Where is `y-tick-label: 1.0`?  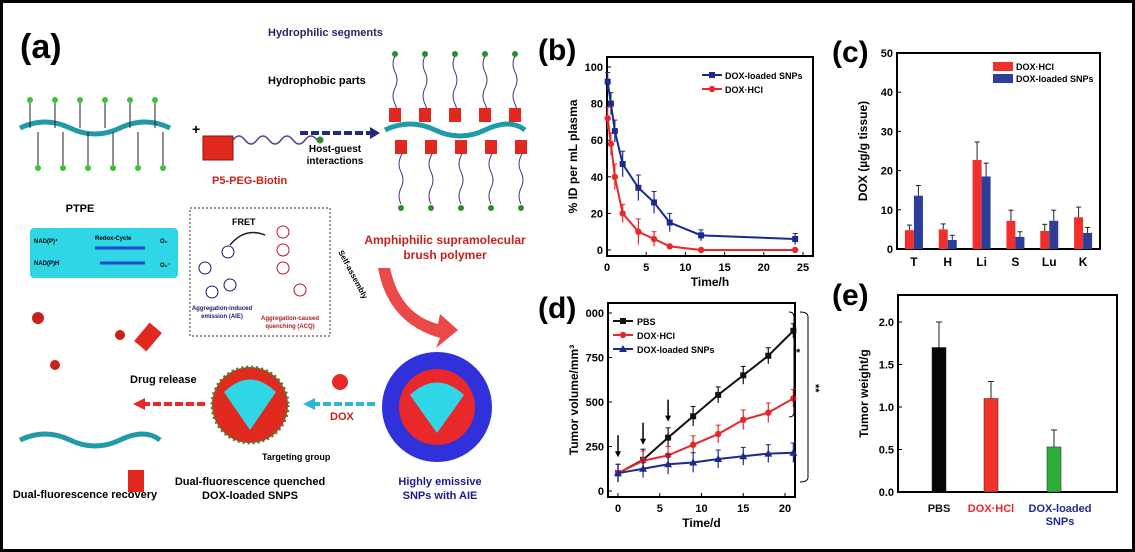
y-tick-label: 1.0 is located at coordinates (886, 408).